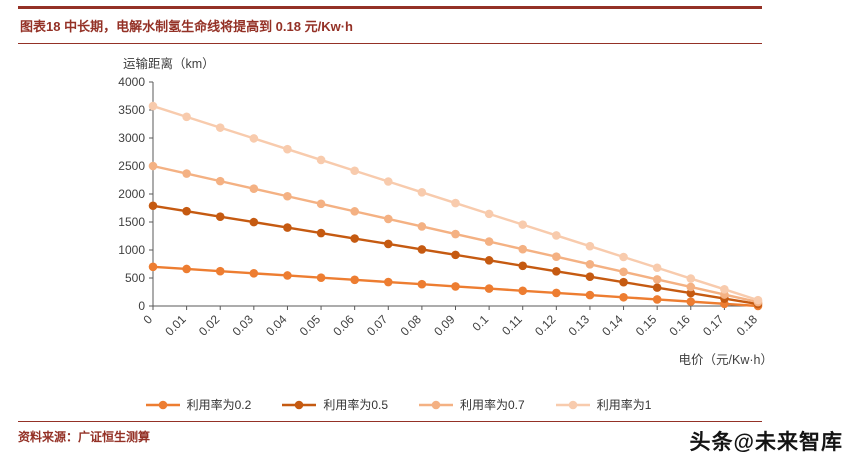  Describe the element at coordinates (512, 325) in the screenshot. I see `svg-text: 0.11` at that location.